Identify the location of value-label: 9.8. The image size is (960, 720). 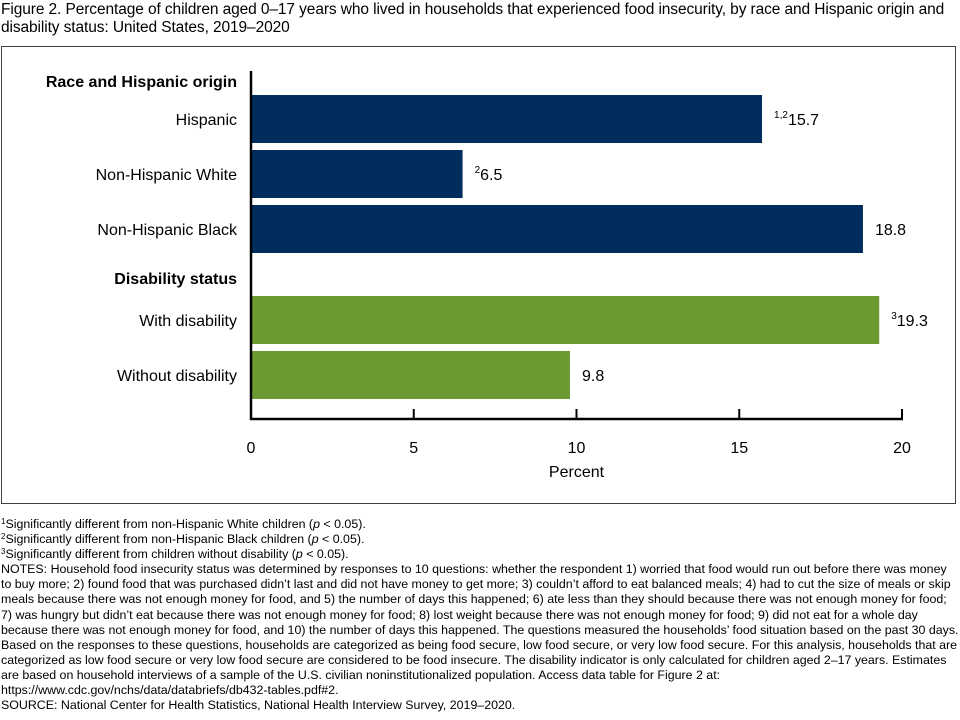
(593, 376).